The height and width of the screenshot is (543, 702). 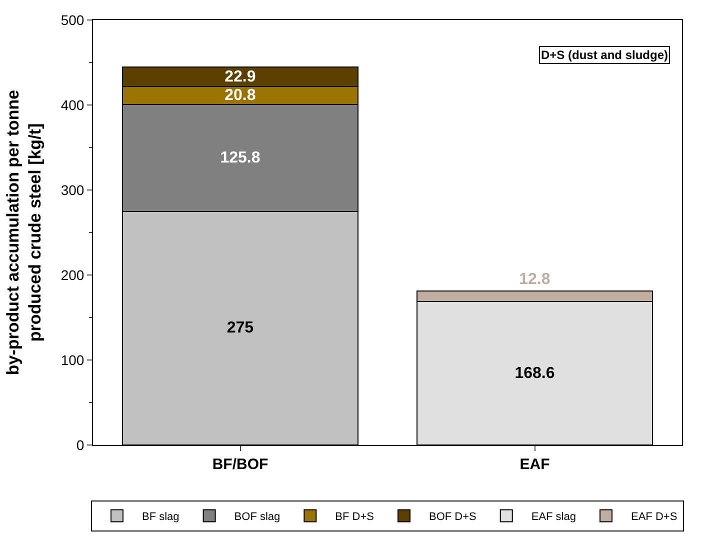 What do you see at coordinates (257, 517) in the screenshot?
I see `legend-label: BOF slag` at bounding box center [257, 517].